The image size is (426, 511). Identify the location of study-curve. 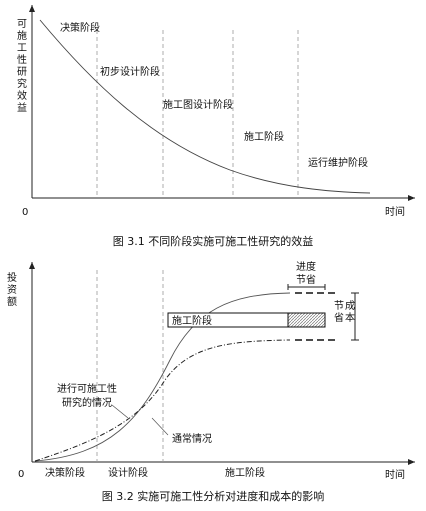
(162, 400).